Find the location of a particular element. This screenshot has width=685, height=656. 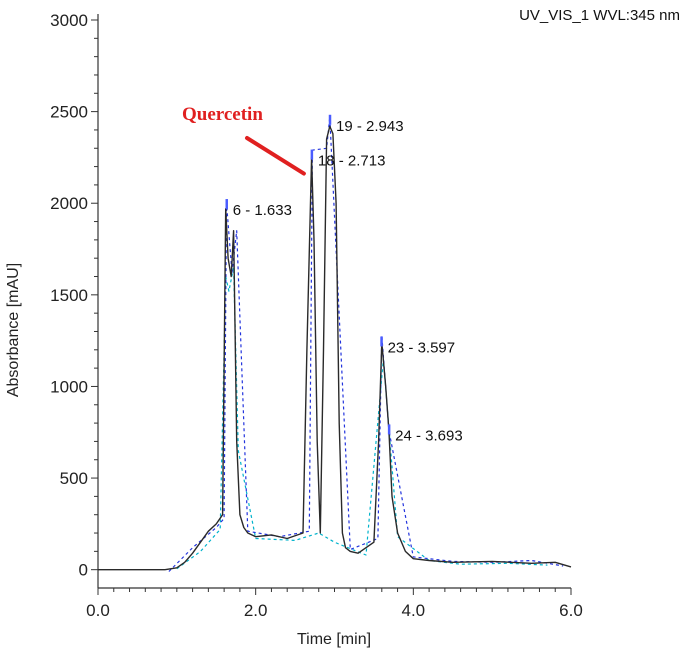

y-tick-label: 2000 is located at coordinates (69, 203).